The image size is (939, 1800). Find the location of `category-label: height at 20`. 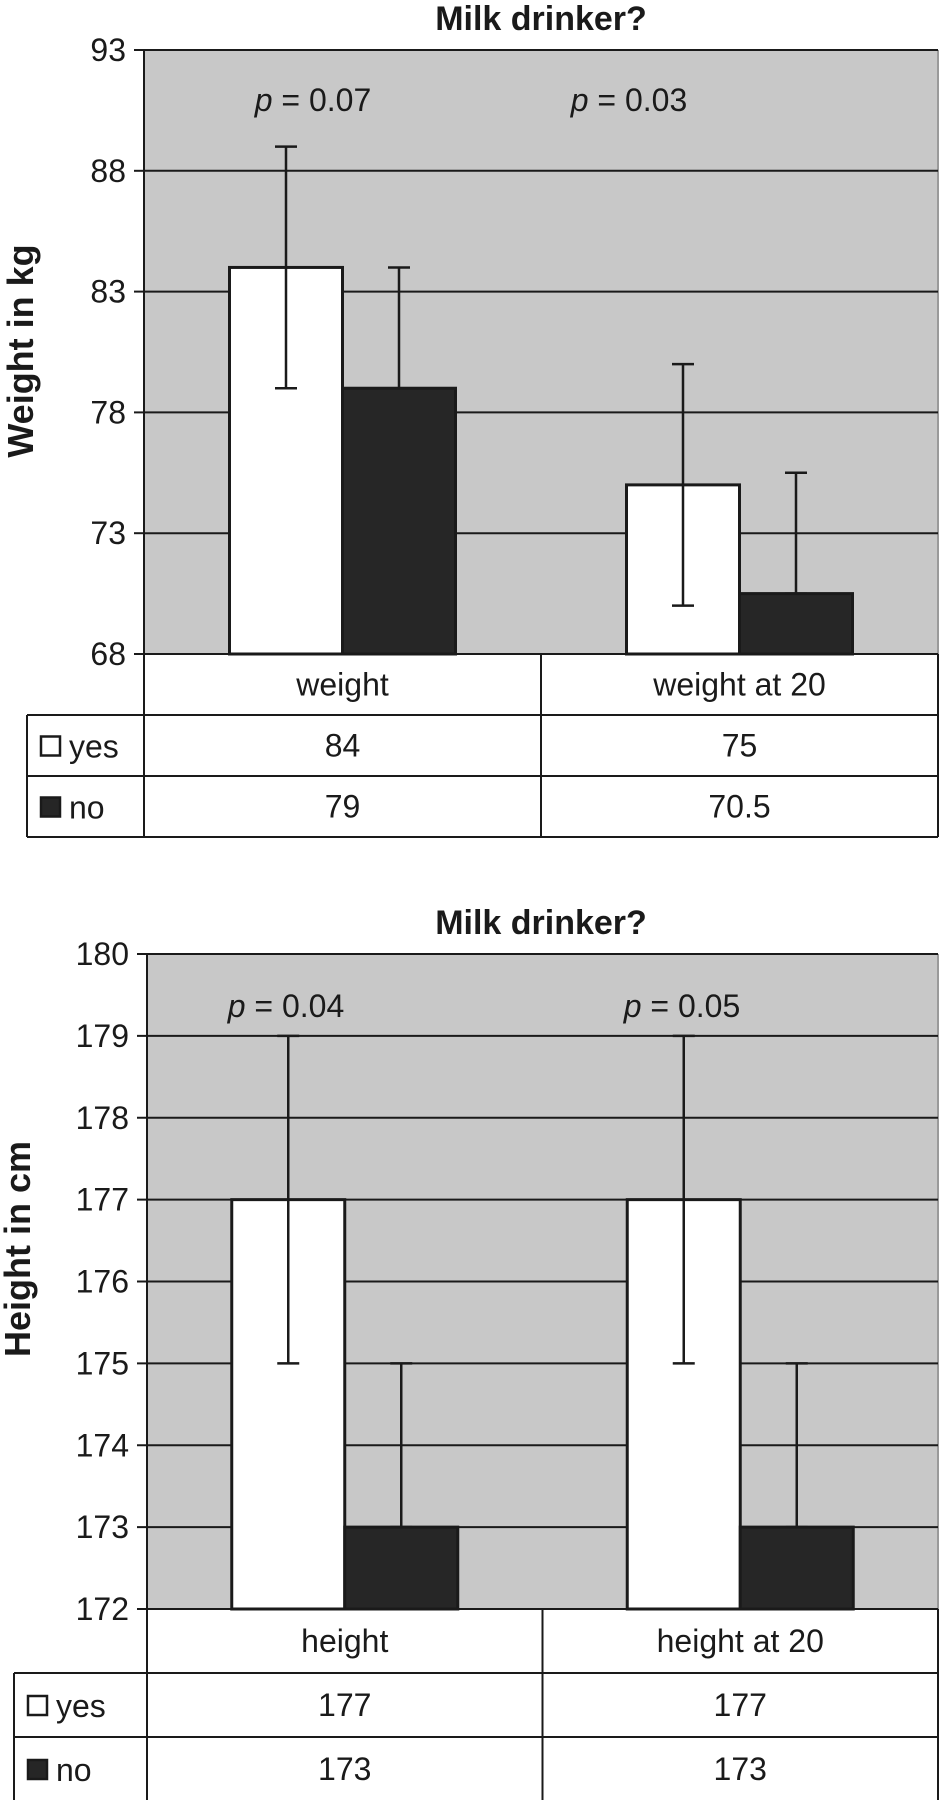

category-label: height at 20 is located at coordinates (740, 1641).